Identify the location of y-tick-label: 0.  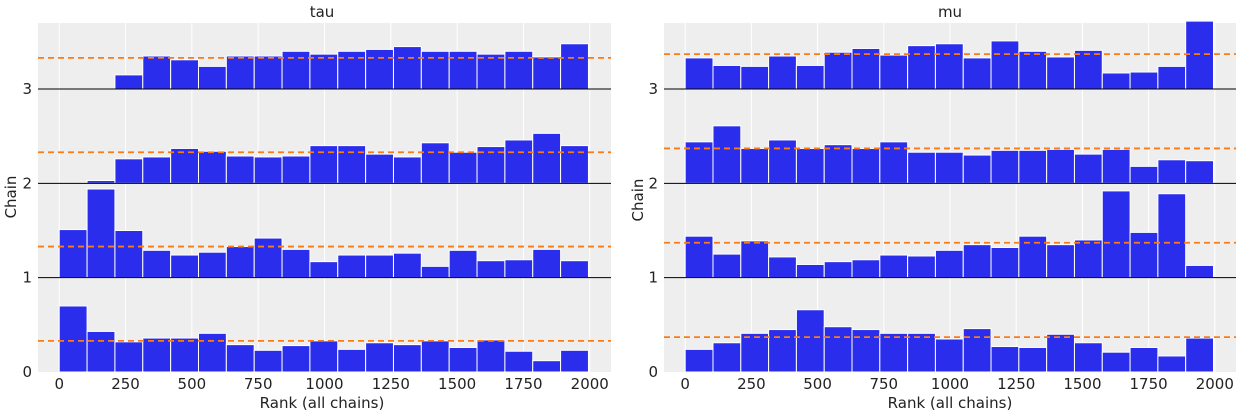
(27, 372).